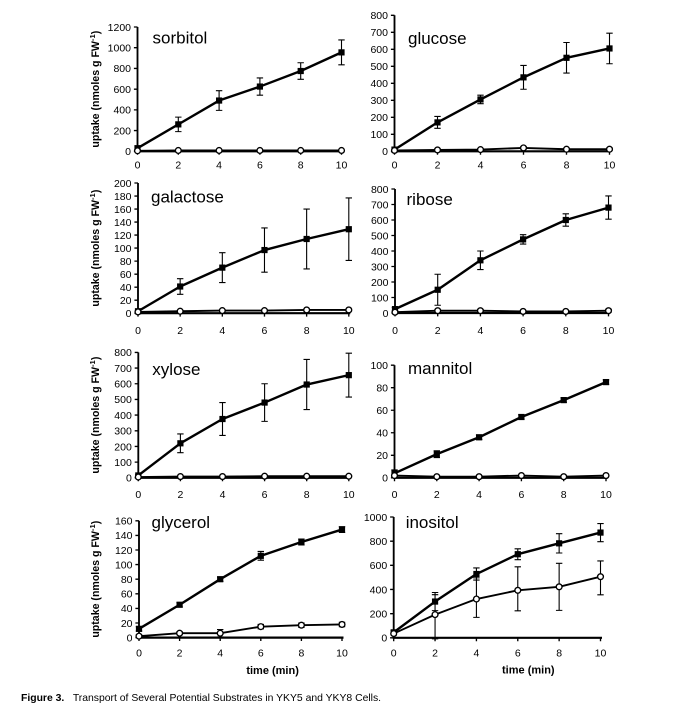  I want to click on svg-text: 1000, so click(376, 518).